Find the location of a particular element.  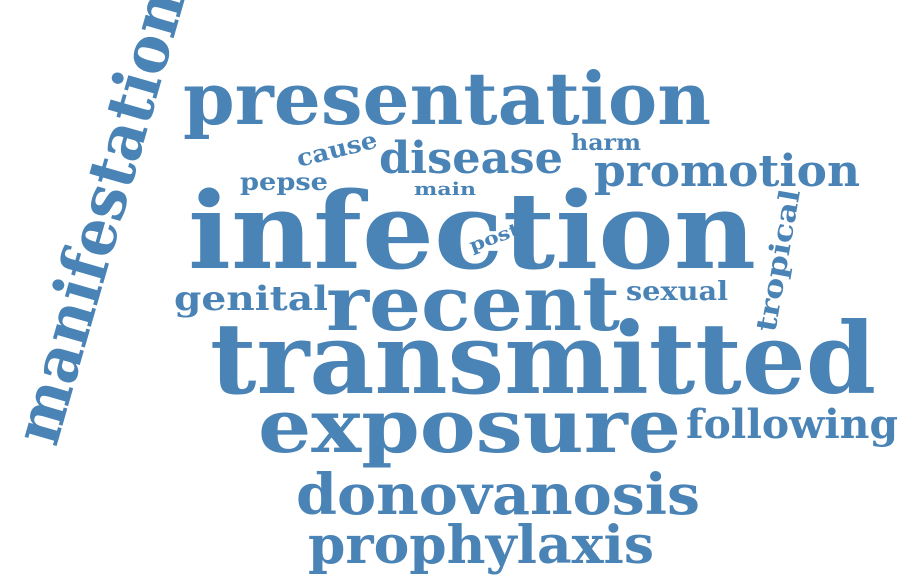

word-transmitted: transmitted is located at coordinates (543, 359).